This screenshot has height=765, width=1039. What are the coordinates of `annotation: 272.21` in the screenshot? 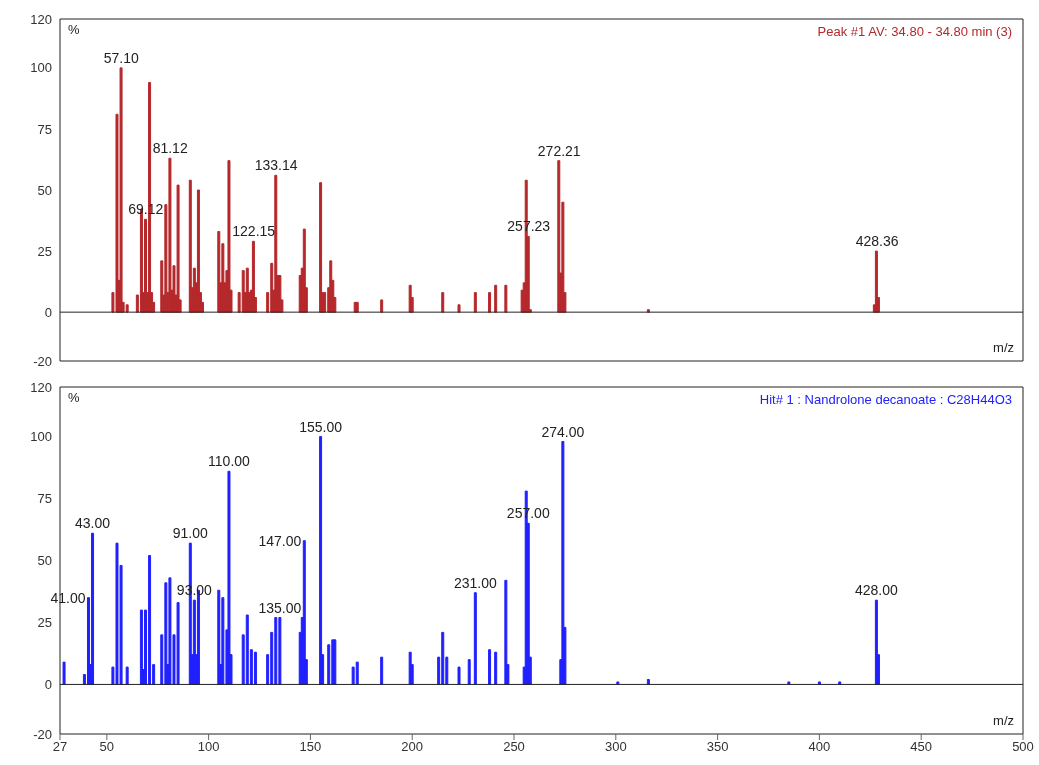 It's located at (559, 150).